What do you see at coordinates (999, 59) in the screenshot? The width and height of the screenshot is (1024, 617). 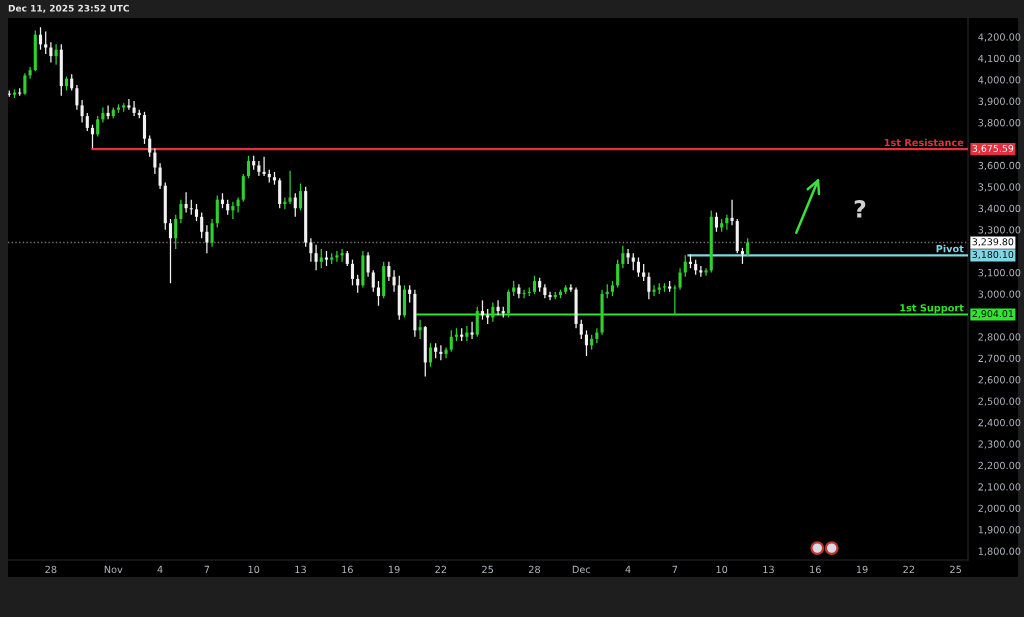 I see `y-tick-label: 4,100.00` at bounding box center [999, 59].